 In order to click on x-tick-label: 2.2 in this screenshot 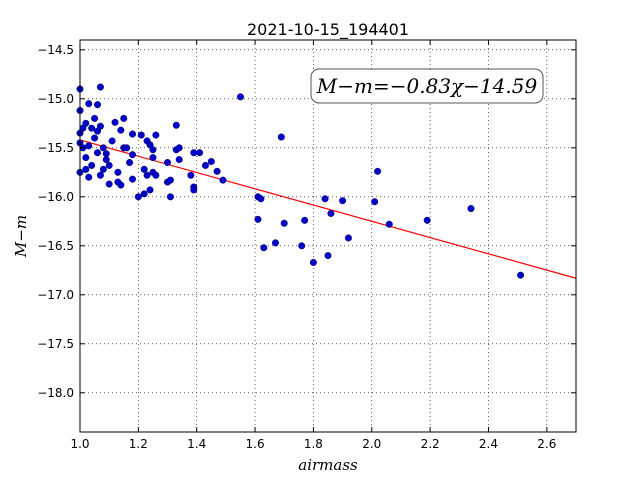, I will do `click(430, 444)`.